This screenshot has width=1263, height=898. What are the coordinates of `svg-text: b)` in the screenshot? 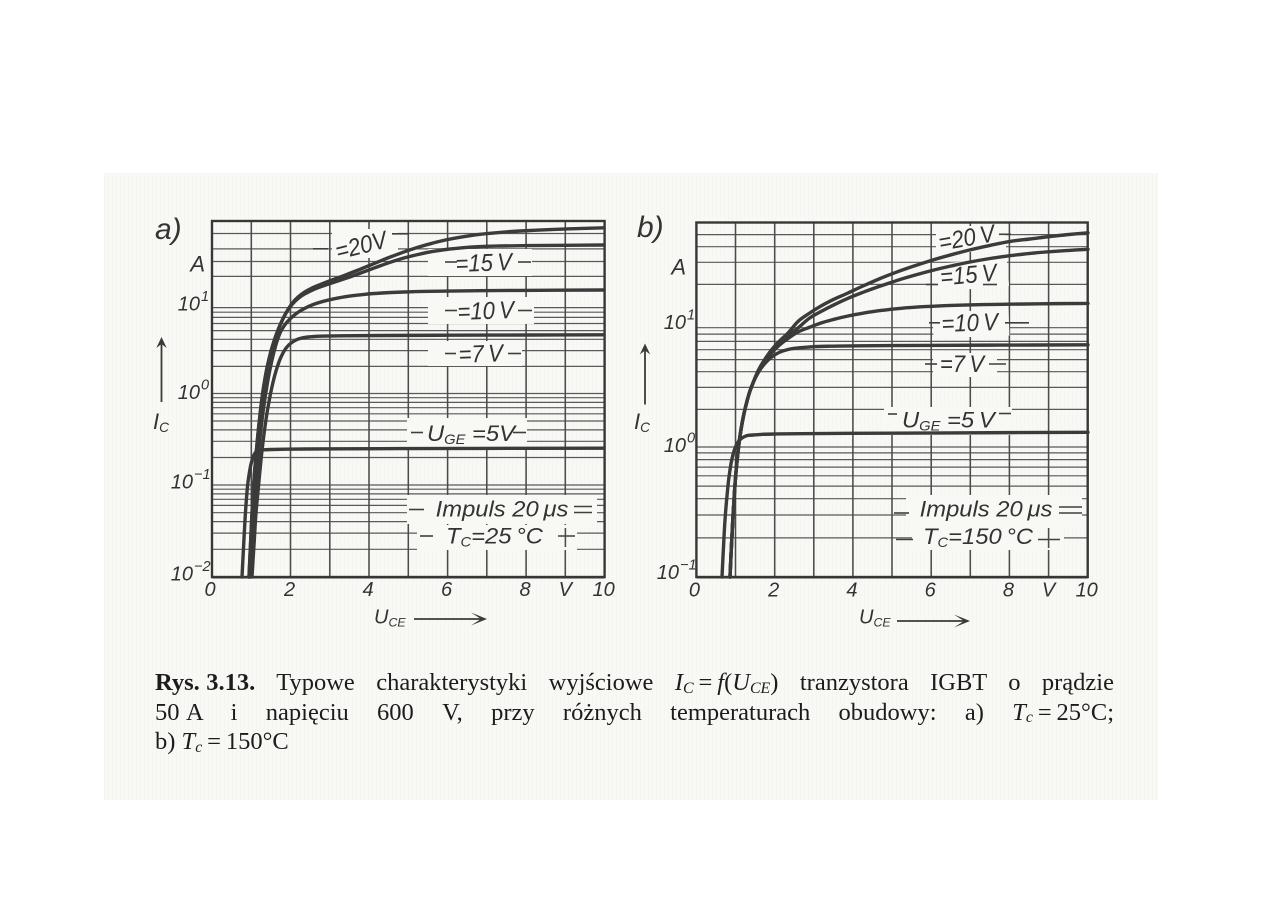 It's located at (650, 227).